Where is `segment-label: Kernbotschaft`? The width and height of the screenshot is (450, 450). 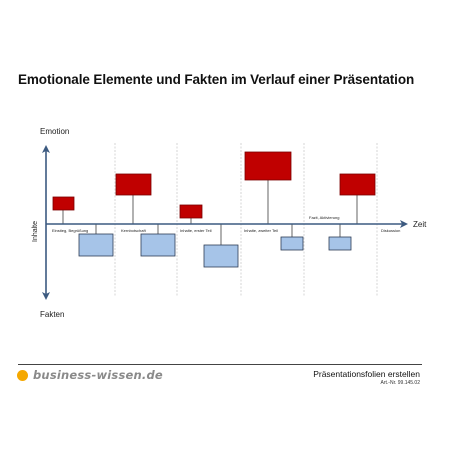
segment-label: Kernbotschaft is located at coordinates (134, 230).